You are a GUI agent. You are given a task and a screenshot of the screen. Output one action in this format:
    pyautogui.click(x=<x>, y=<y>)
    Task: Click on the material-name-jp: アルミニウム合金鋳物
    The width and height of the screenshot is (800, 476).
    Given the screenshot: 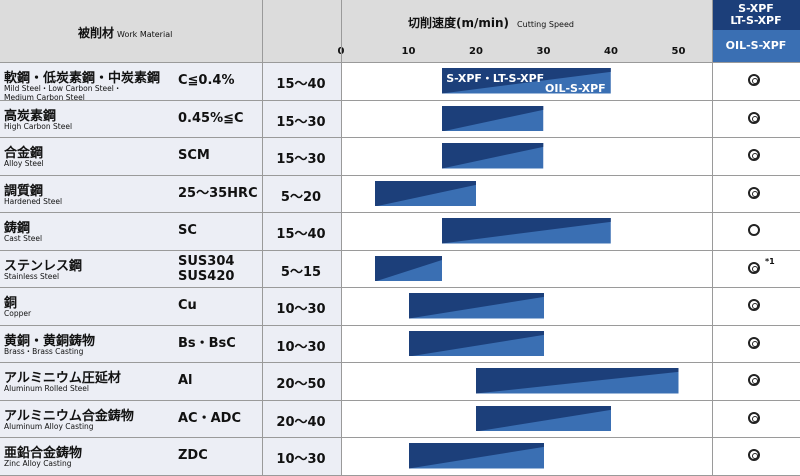 What is the action you would take?
    pyautogui.click(x=69, y=416)
    